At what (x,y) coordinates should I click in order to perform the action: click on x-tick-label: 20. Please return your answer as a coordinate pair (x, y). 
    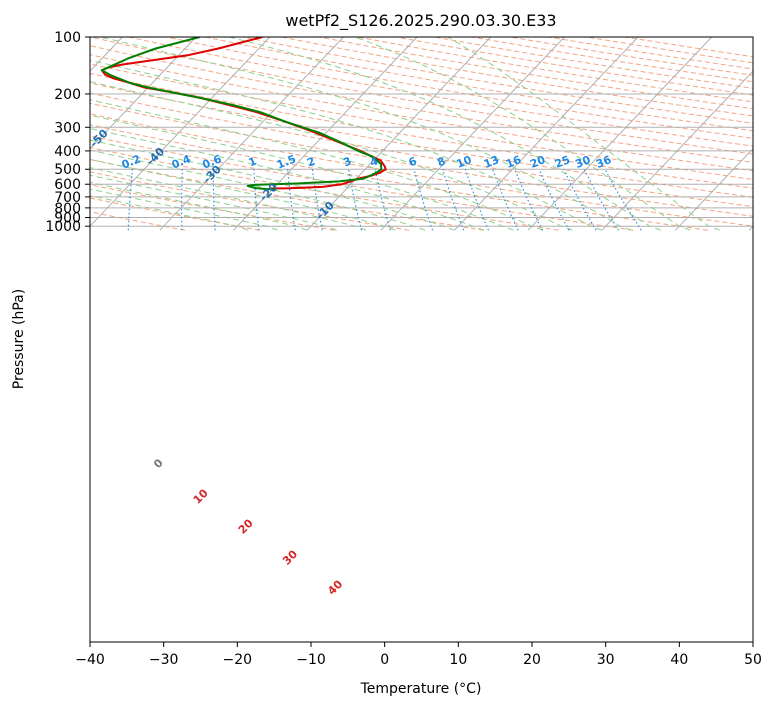
    Looking at the image, I should click on (532, 660).